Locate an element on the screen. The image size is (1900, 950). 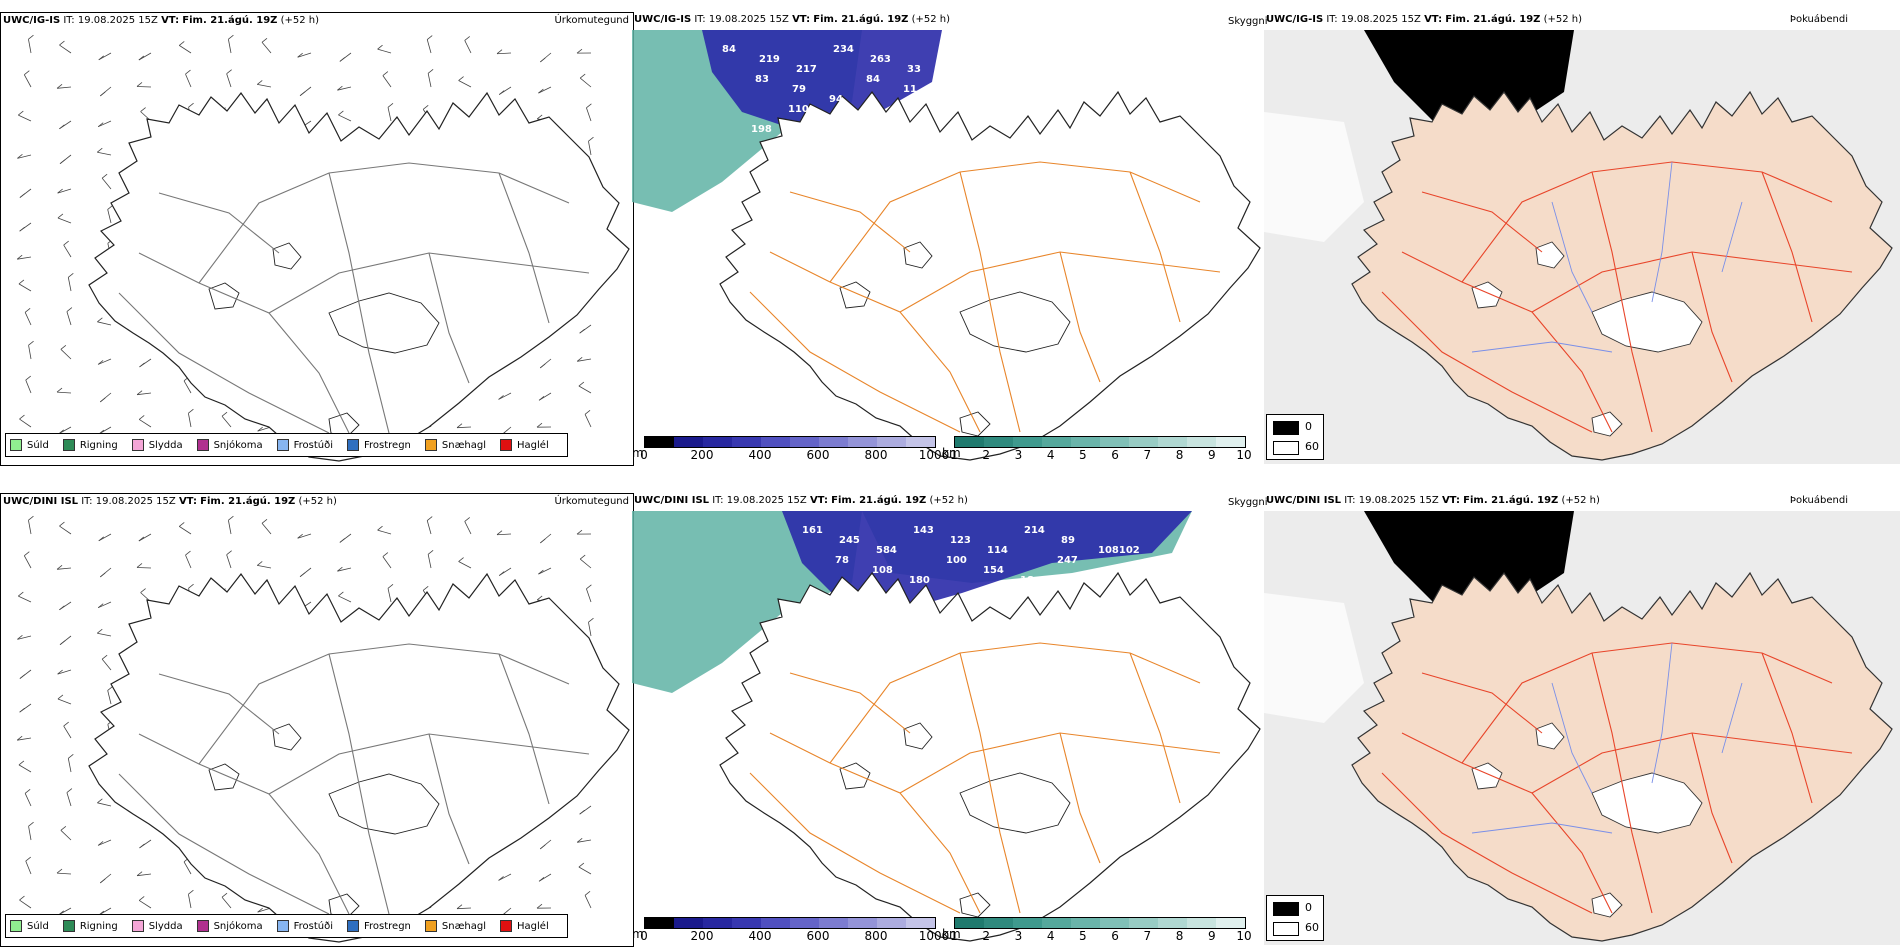
precip-legend-item: Rigning is located at coordinates (90, 926).